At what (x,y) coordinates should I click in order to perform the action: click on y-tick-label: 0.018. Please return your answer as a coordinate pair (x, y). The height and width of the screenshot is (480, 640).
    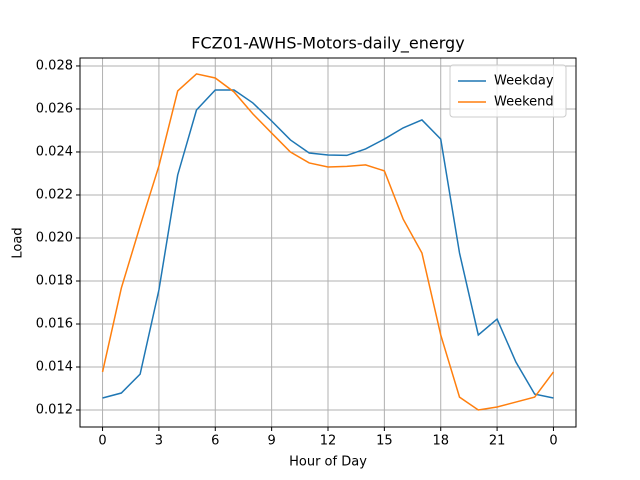
    Looking at the image, I should click on (54, 280).